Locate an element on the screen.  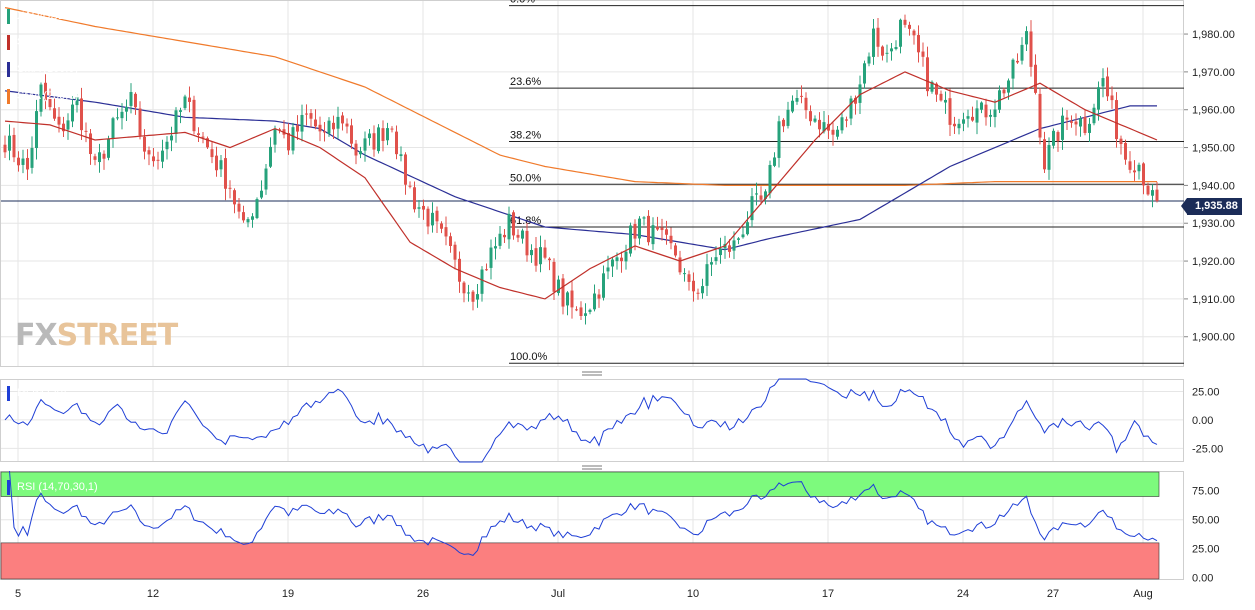
legend-sma100: SMA (100,0) is located at coordinates (44, 69).